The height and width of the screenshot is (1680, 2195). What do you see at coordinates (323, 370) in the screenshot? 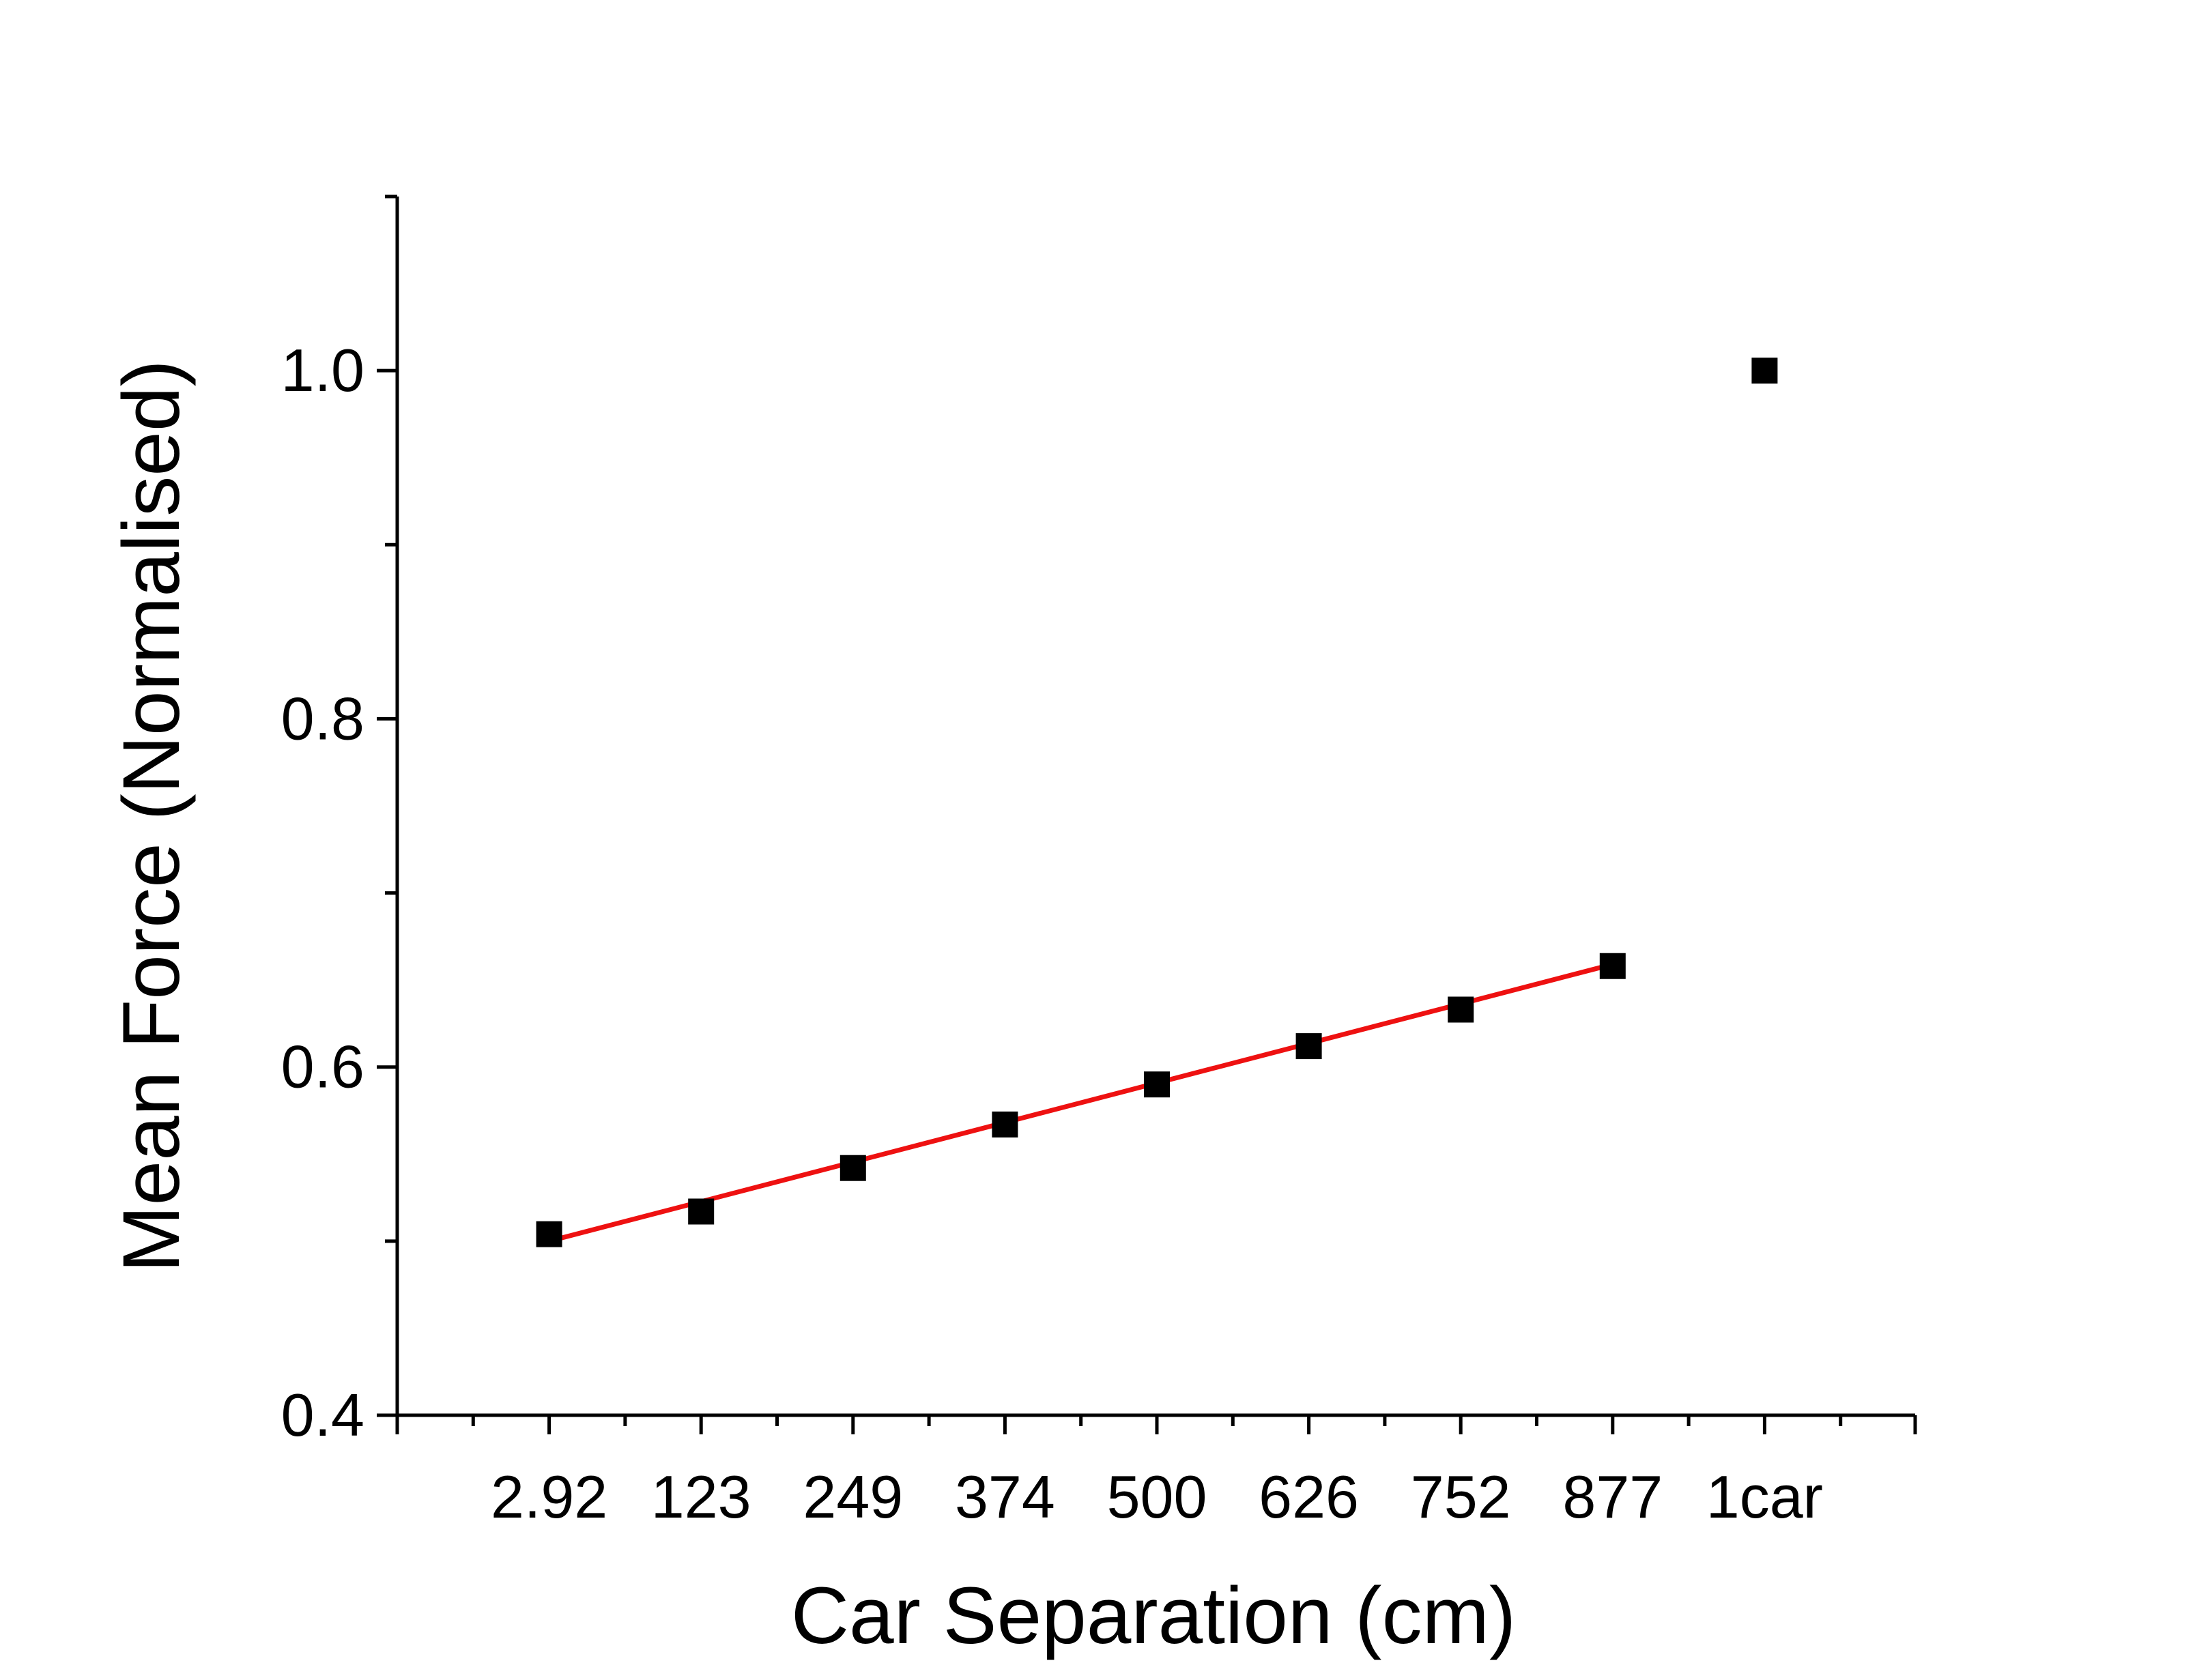
I see `y-tick-label: 1.0` at bounding box center [323, 370].